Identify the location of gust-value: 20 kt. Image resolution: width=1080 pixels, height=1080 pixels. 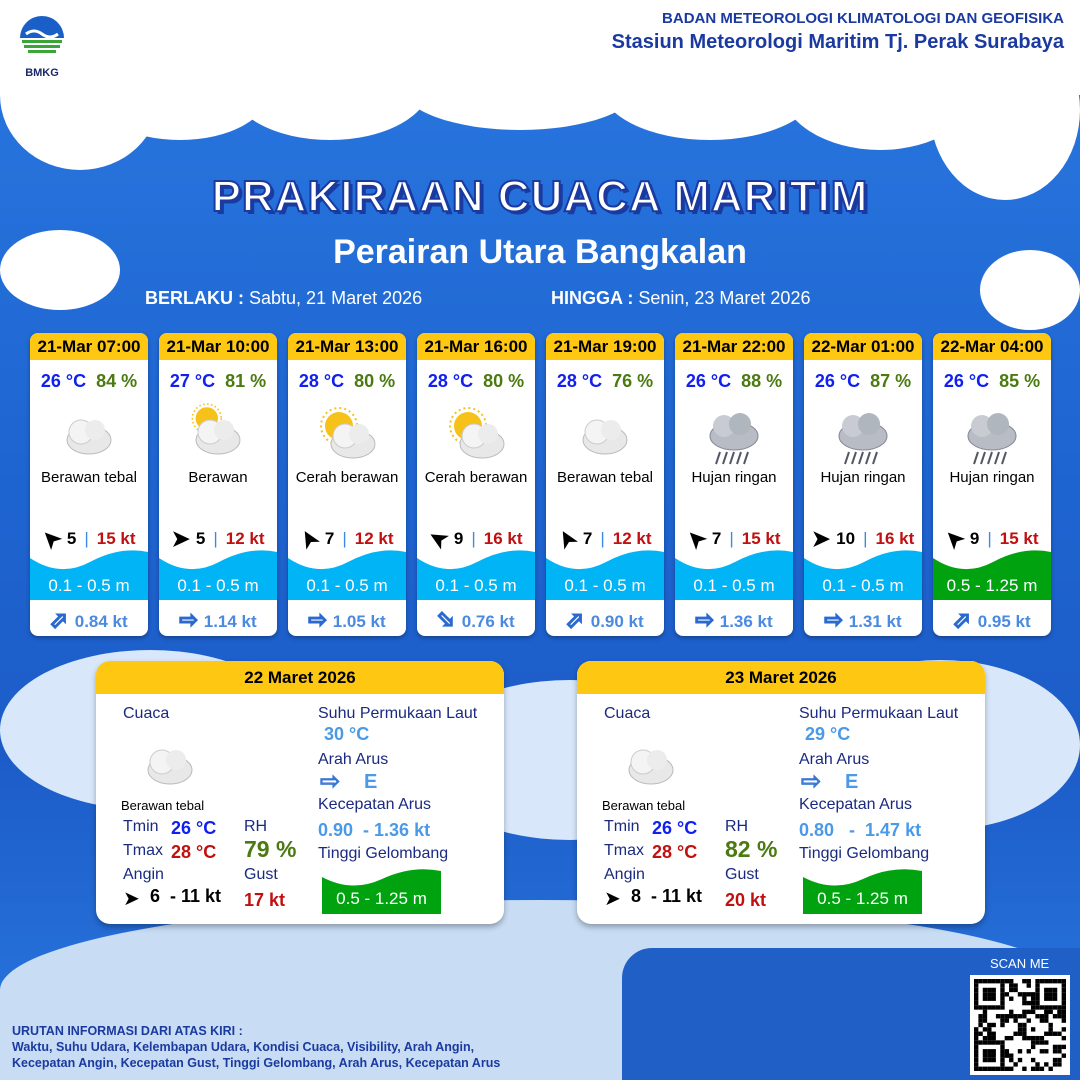
(746, 900).